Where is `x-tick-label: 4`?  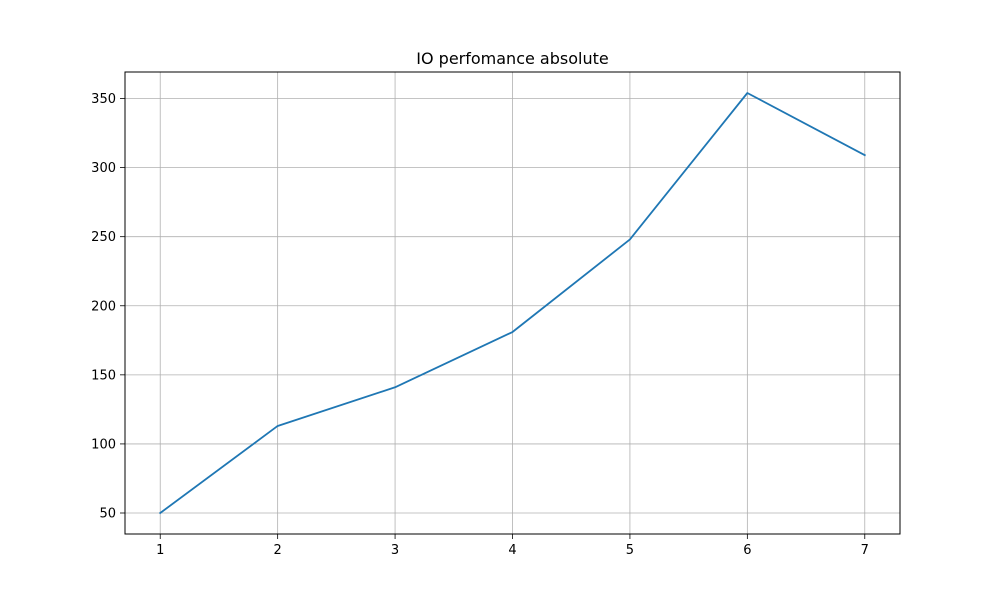 x-tick-label: 4 is located at coordinates (512, 550).